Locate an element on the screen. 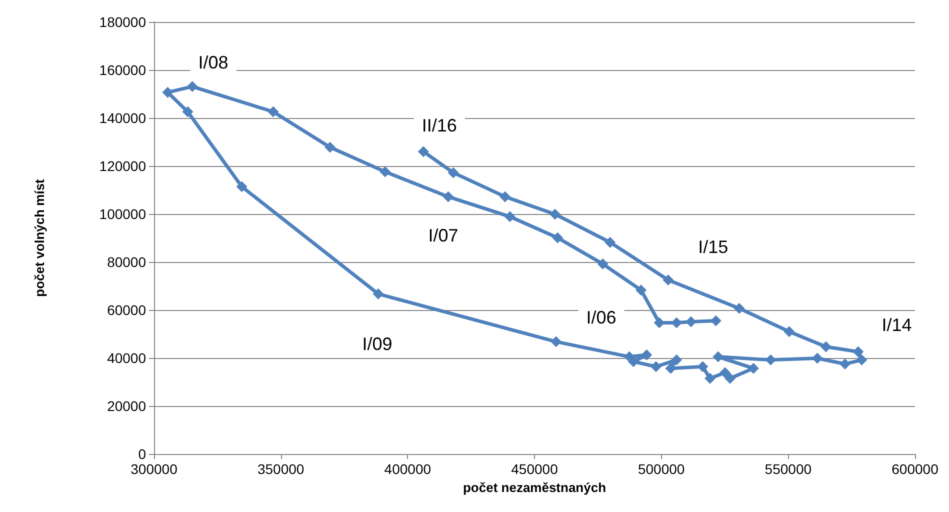 This screenshot has height=512, width=949. x-tick-label: 600000 is located at coordinates (915, 469).